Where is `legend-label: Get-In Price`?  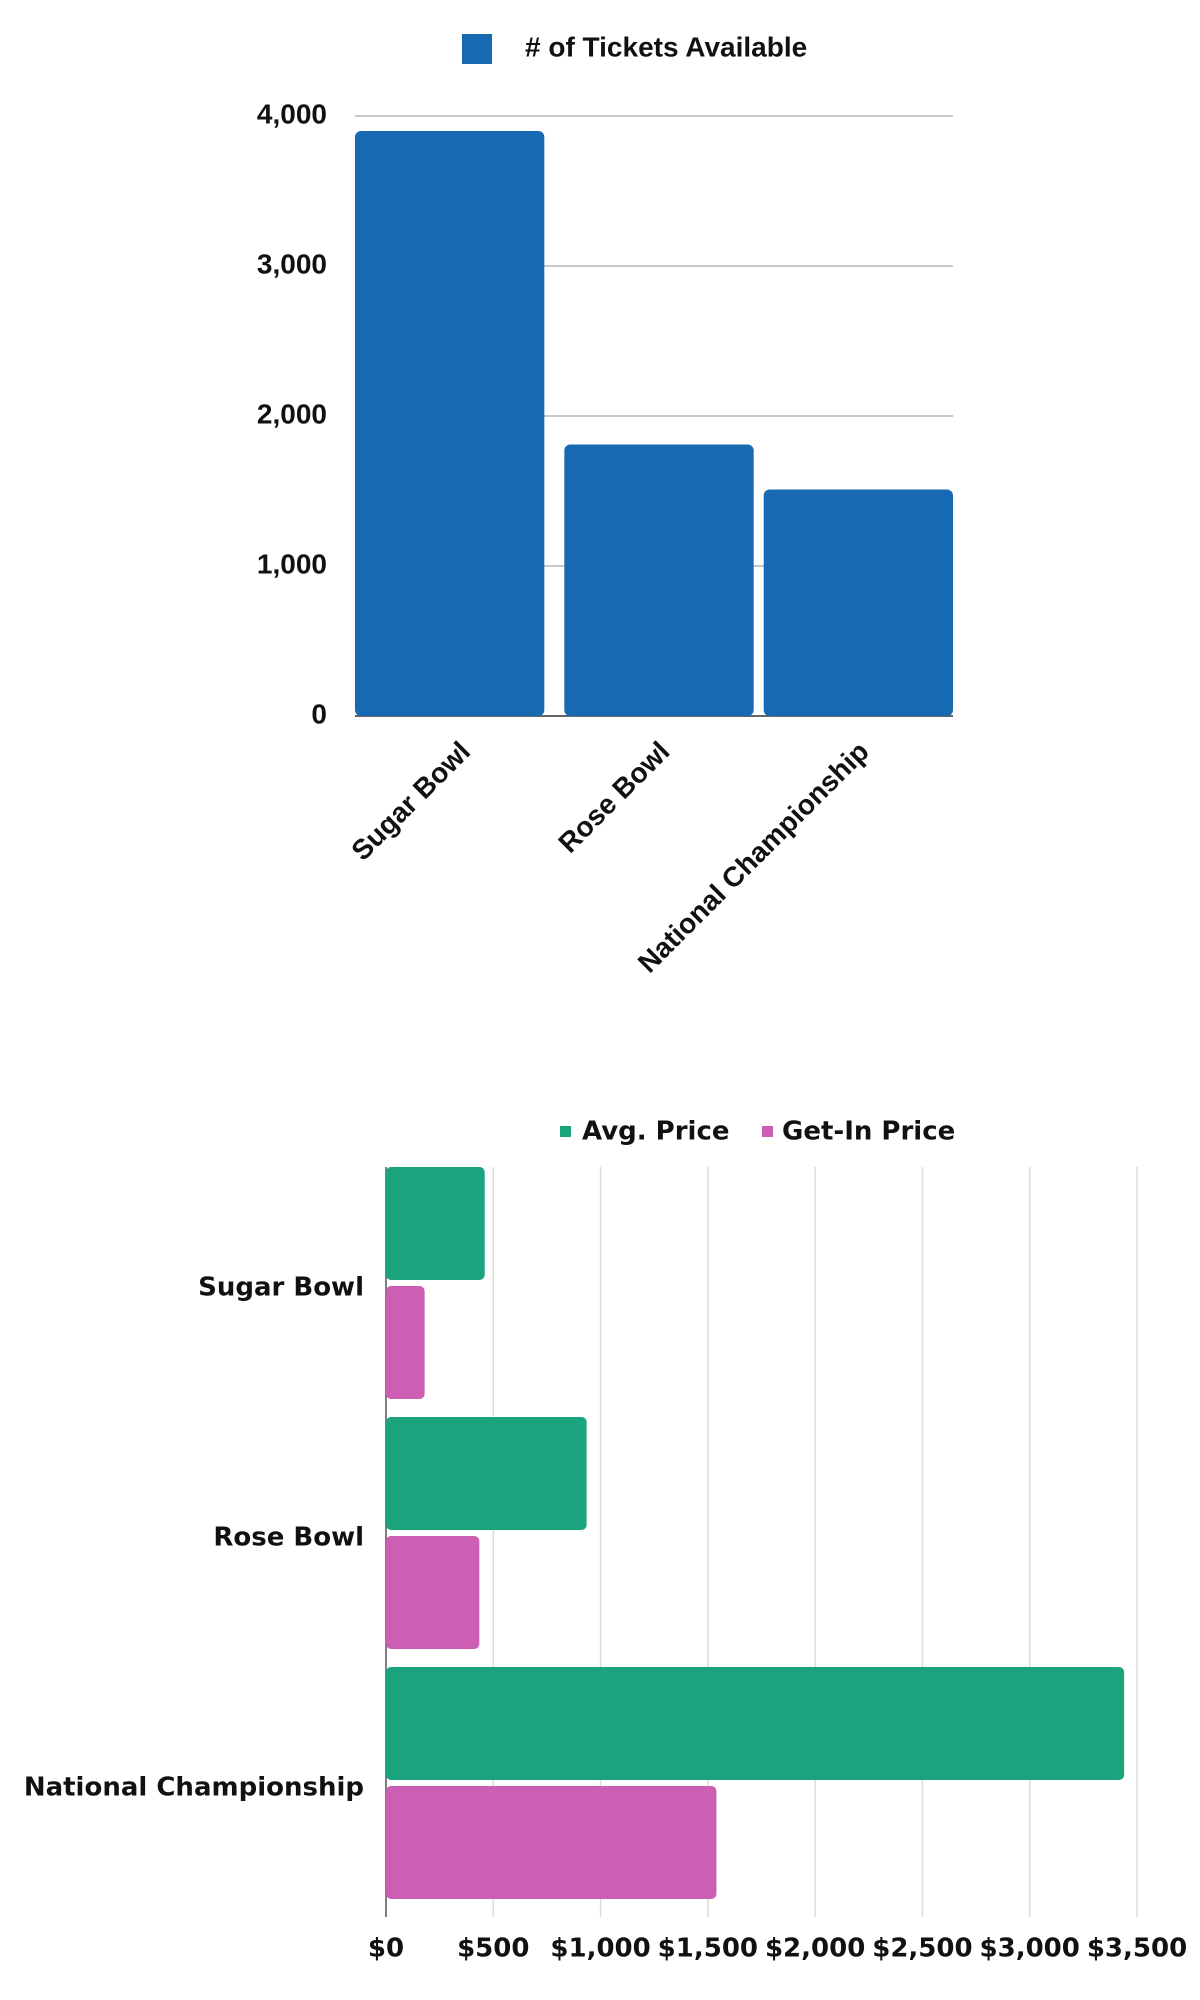
legend-label: Get-In Price is located at coordinates (868, 1132).